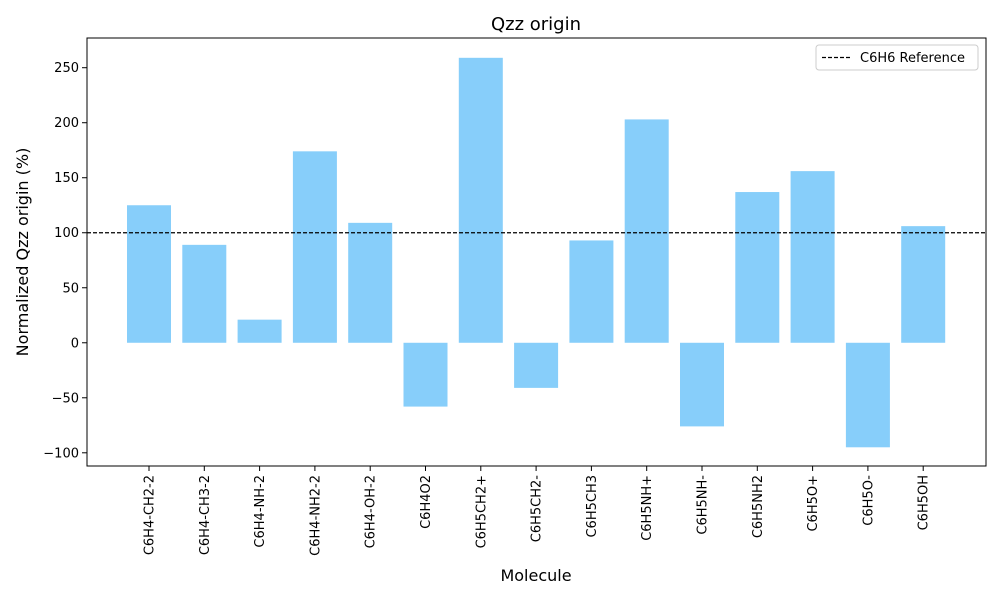  Describe the element at coordinates (260, 511) in the screenshot. I see `x-tick-label: C6H4-NH-2` at that location.